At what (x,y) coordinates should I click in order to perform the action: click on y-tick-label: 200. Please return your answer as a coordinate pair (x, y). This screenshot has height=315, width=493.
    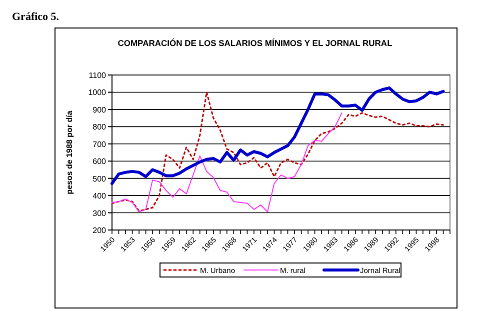
    Looking at the image, I should click on (99, 230).